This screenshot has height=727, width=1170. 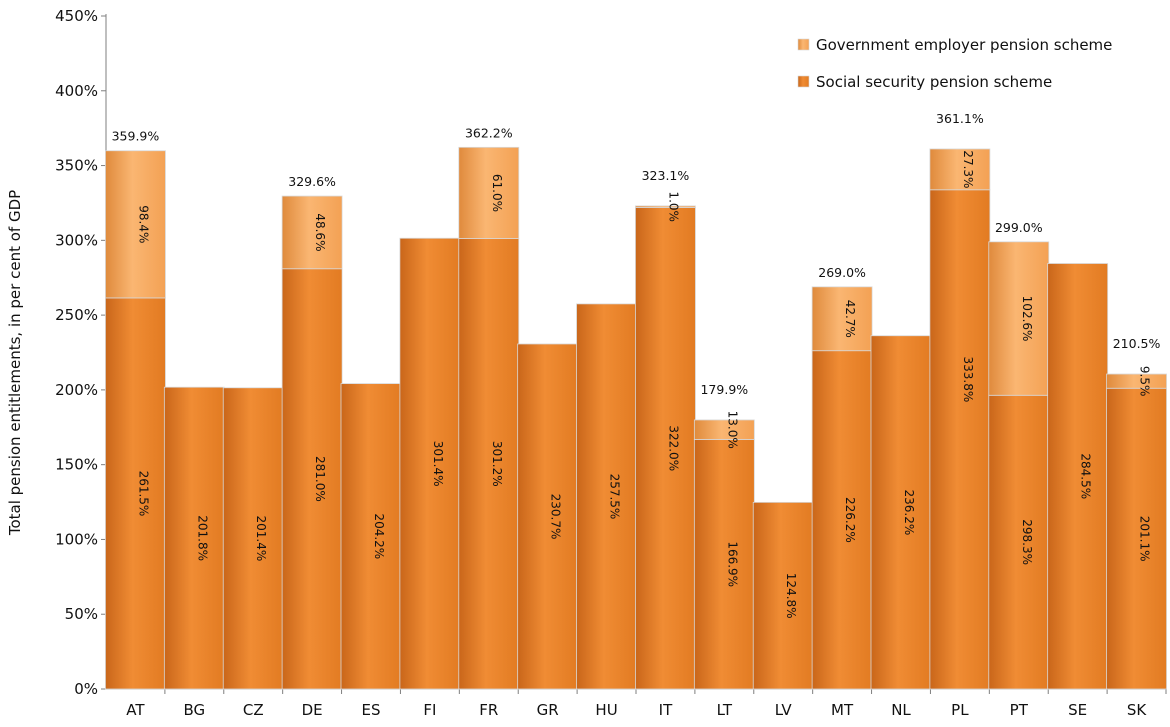 What do you see at coordinates (497, 193) in the screenshot?
I see `segment-label-government: 61.0%` at bounding box center [497, 193].